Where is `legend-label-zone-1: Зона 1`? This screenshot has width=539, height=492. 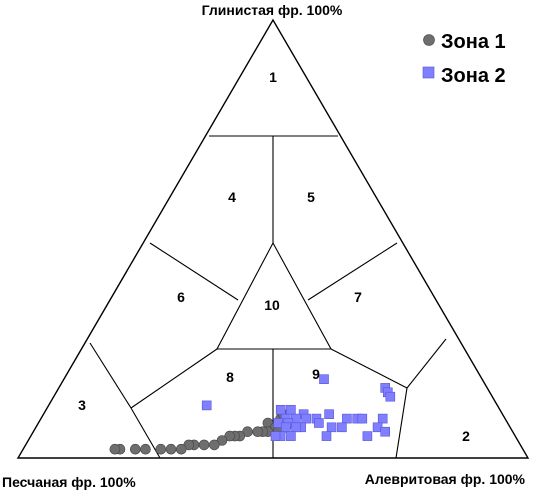 legend-label-zone-1: Зона 1 is located at coordinates (473, 42).